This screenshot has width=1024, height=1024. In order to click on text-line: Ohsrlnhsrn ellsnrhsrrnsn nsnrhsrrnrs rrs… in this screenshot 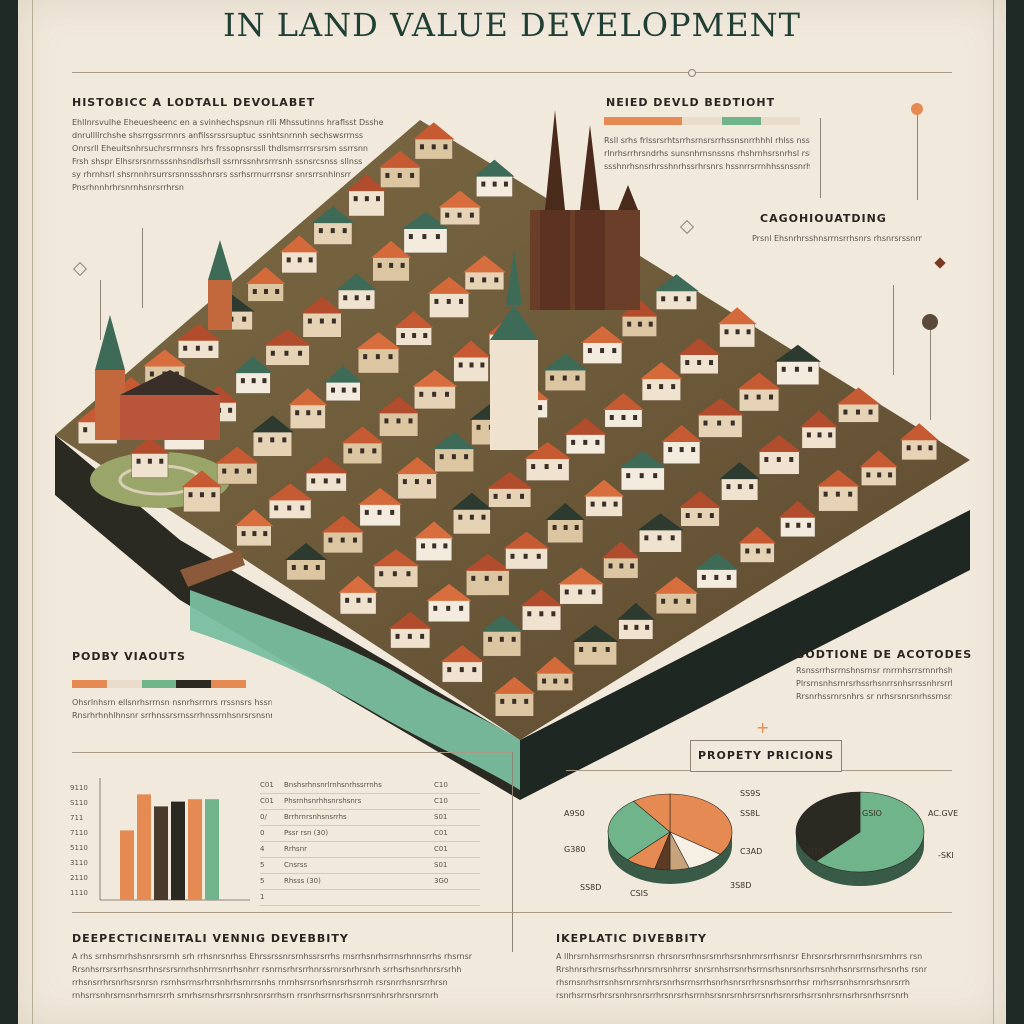, I will do `click(172, 702)`.